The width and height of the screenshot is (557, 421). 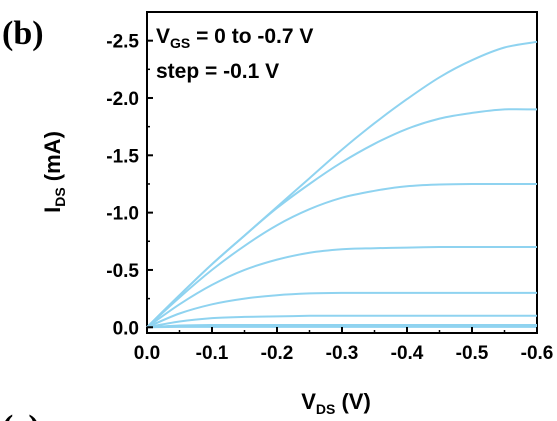 What do you see at coordinates (122, 156) in the screenshot?
I see `y-tick-label: -1.5` at bounding box center [122, 156].